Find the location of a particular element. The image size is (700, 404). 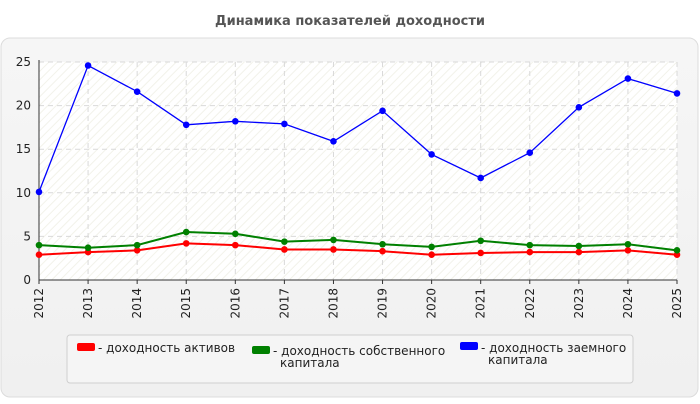

x-tick-label: 2025 is located at coordinates (677, 303).